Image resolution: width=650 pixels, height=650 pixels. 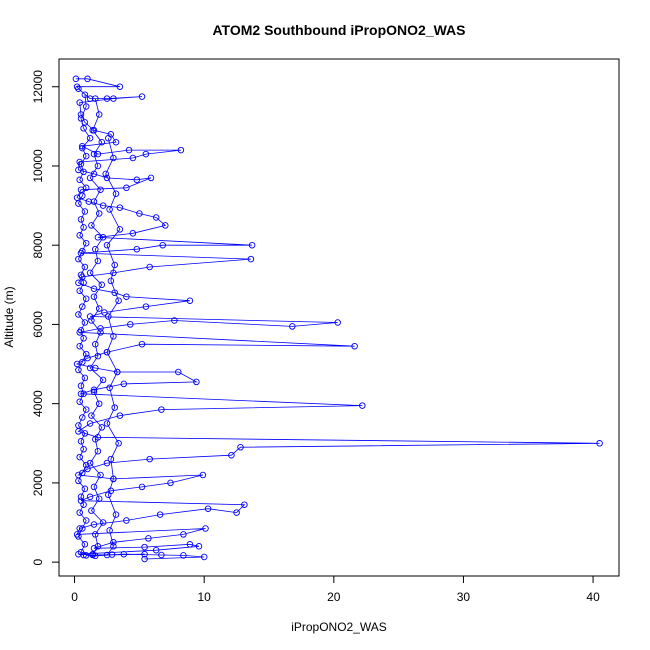 What do you see at coordinates (74, 597) in the screenshot?
I see `x-tick-label: 0` at bounding box center [74, 597].